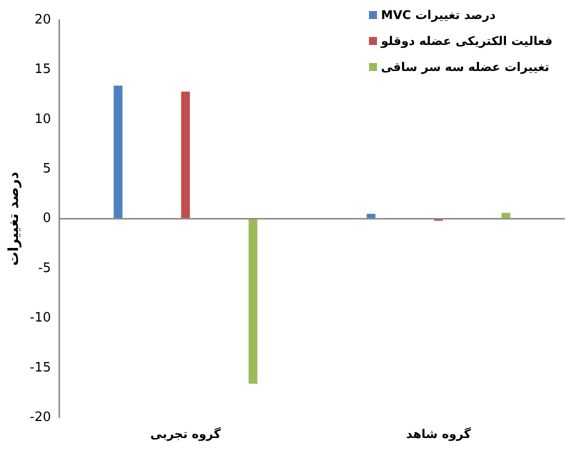  What do you see at coordinates (438, 433) in the screenshot?
I see `x-tick-label: گروه شاهد` at bounding box center [438, 433].